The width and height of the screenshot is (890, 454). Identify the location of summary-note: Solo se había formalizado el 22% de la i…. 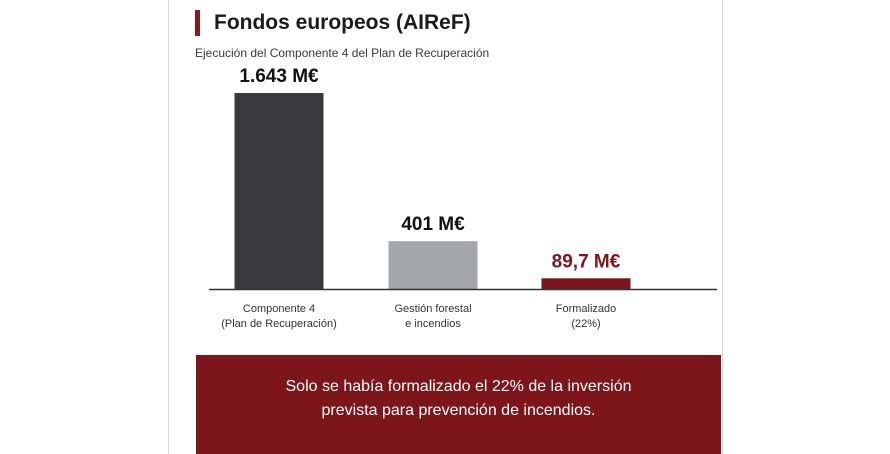
(458, 404).